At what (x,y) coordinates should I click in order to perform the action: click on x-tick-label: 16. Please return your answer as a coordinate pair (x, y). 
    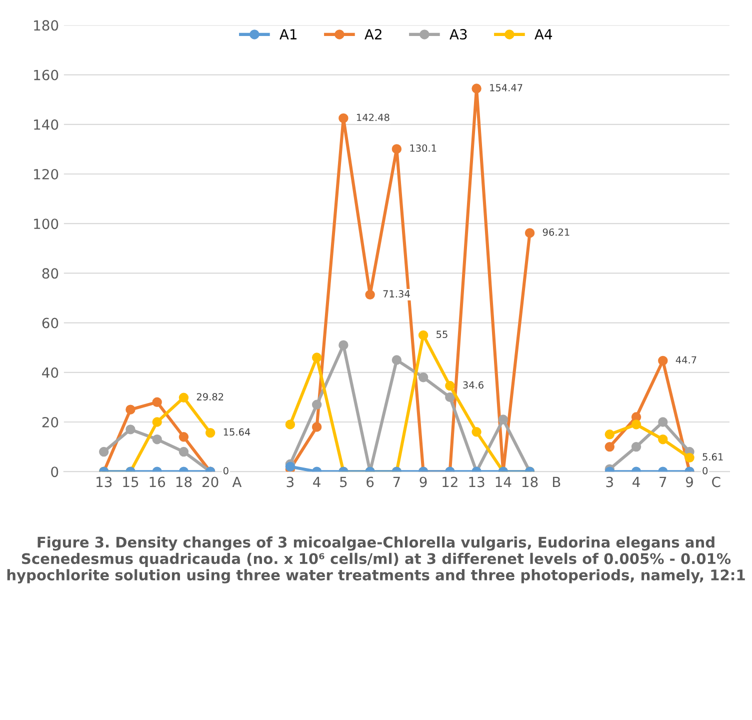
    Looking at the image, I should click on (158, 482).